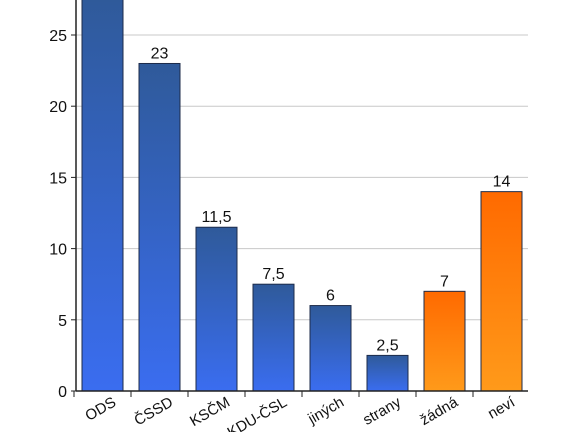  What do you see at coordinates (502, 182) in the screenshot?
I see `data-label: 14` at bounding box center [502, 182].